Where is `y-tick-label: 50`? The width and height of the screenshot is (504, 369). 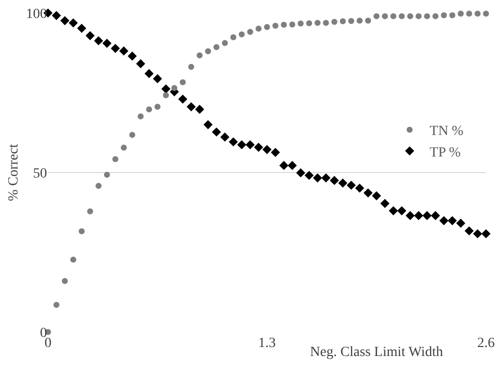
y-tick-label: 50 is located at coordinates (40, 174).